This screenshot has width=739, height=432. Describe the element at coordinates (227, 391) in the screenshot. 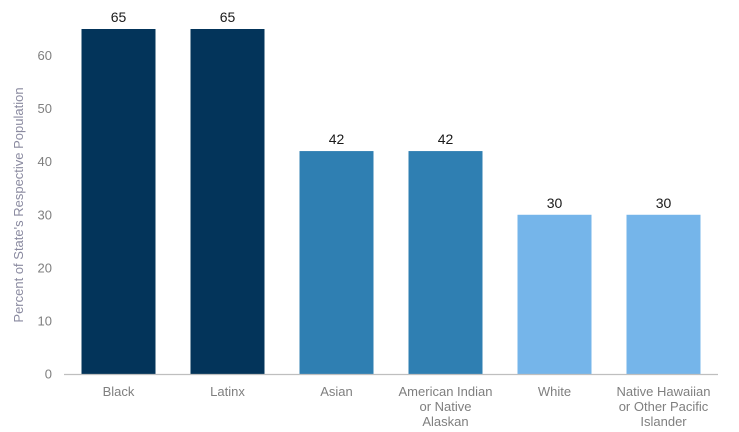

I see `x-category-label: Latinx` at that location.